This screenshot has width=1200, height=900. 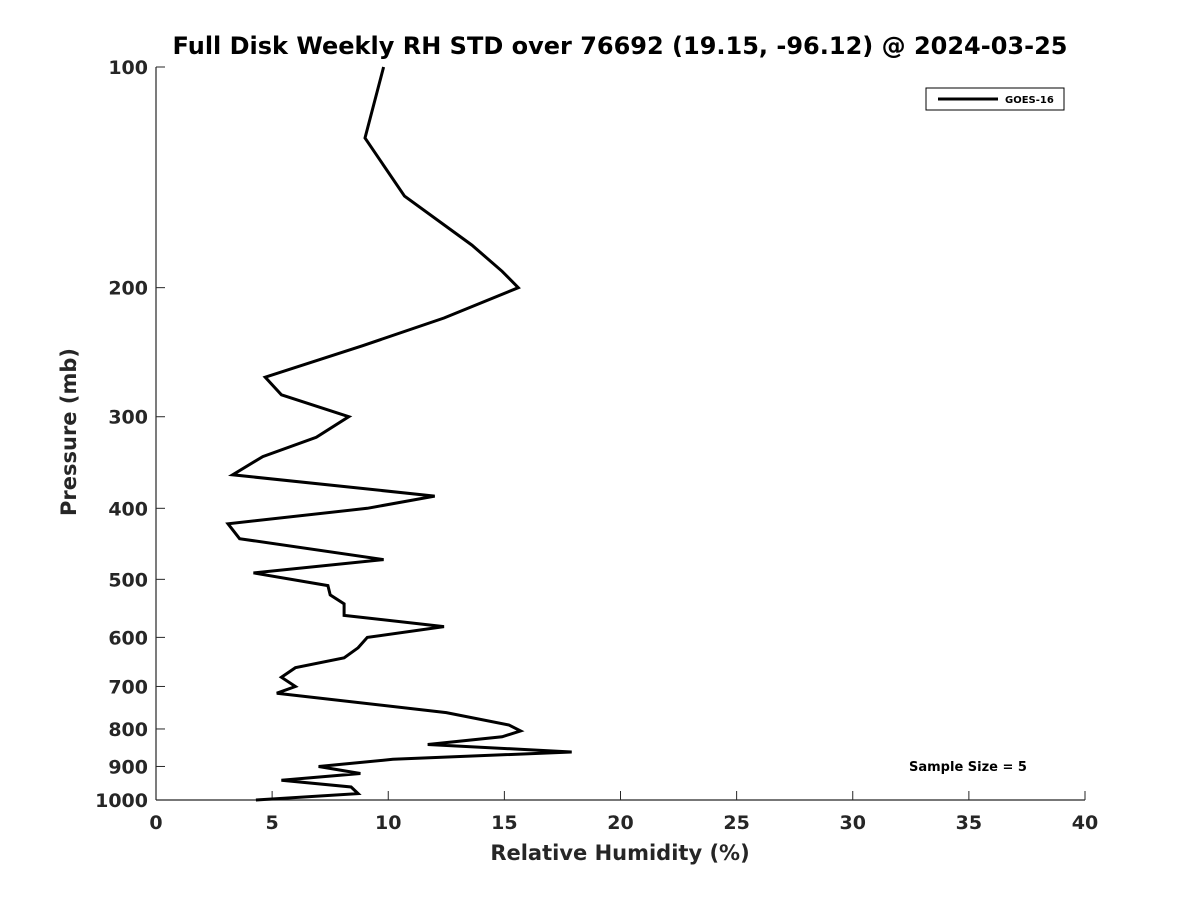 I want to click on x-tick-label: 15, so click(x=504, y=823).